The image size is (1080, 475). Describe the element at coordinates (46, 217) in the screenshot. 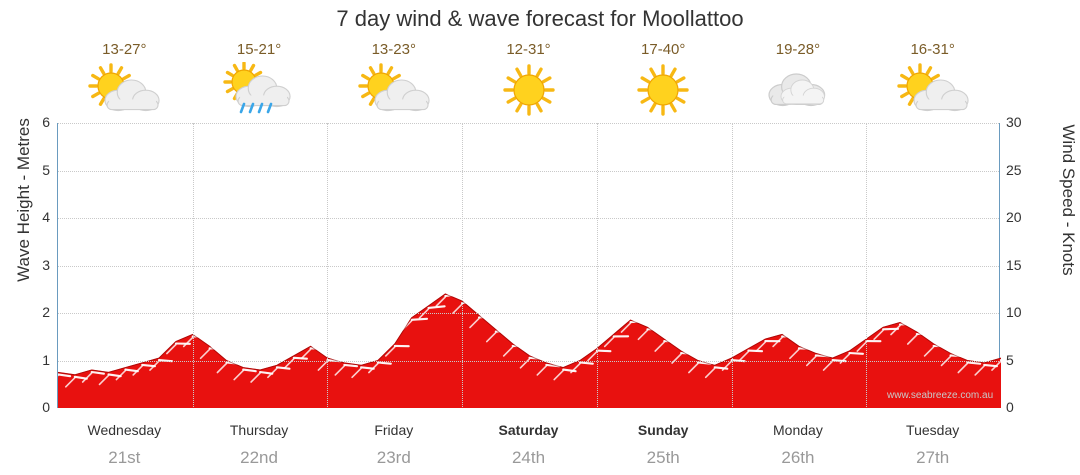

I see `y-tick-left: 4` at that location.